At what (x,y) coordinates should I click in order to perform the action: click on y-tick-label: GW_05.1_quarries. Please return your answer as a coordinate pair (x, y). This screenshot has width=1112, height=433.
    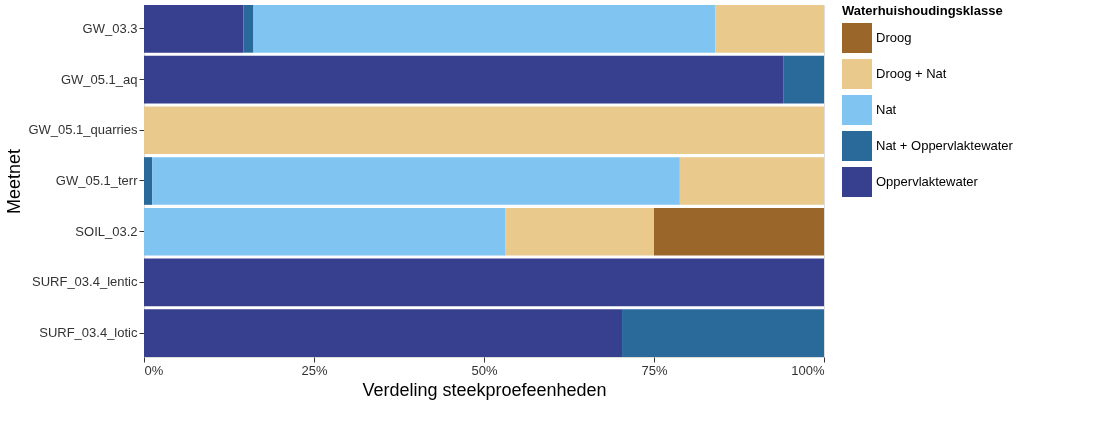
    Looking at the image, I should click on (83, 130).